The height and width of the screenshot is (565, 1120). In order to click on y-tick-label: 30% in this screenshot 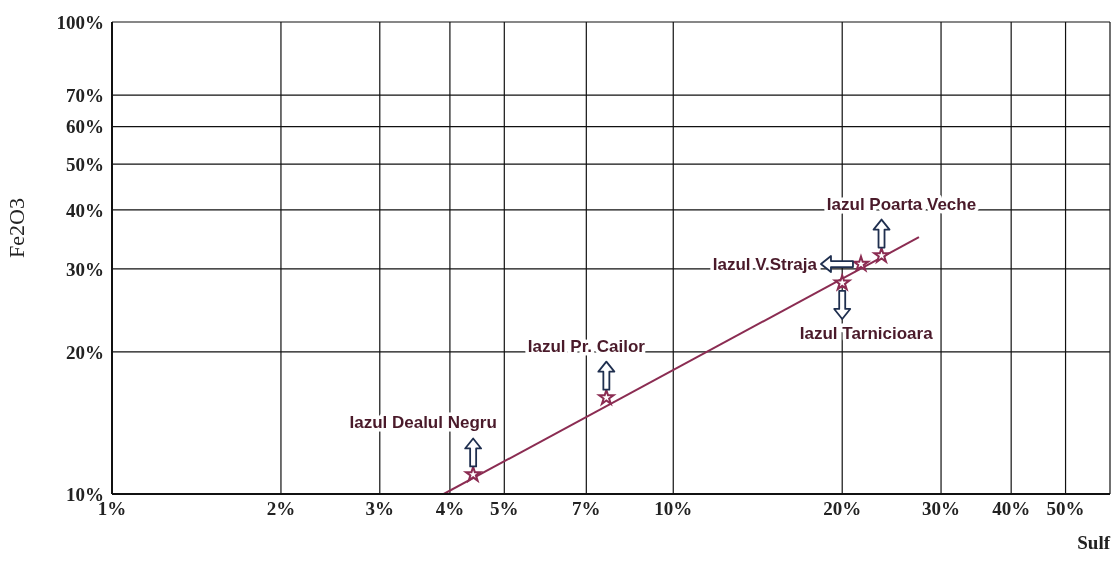, I will do `click(85, 269)`.